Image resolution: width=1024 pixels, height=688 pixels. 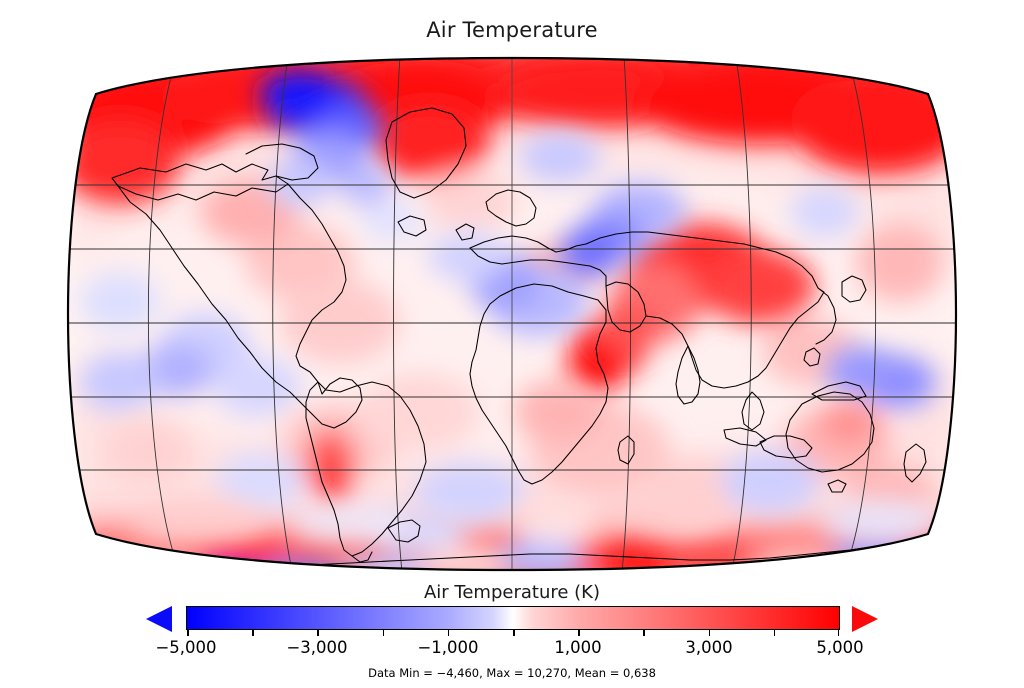 What do you see at coordinates (512, 649) in the screenshot?
I see `colorbar-tick-labels: −5,000 −3,000 −1,000 1,000 3,000 5,000` at bounding box center [512, 649].